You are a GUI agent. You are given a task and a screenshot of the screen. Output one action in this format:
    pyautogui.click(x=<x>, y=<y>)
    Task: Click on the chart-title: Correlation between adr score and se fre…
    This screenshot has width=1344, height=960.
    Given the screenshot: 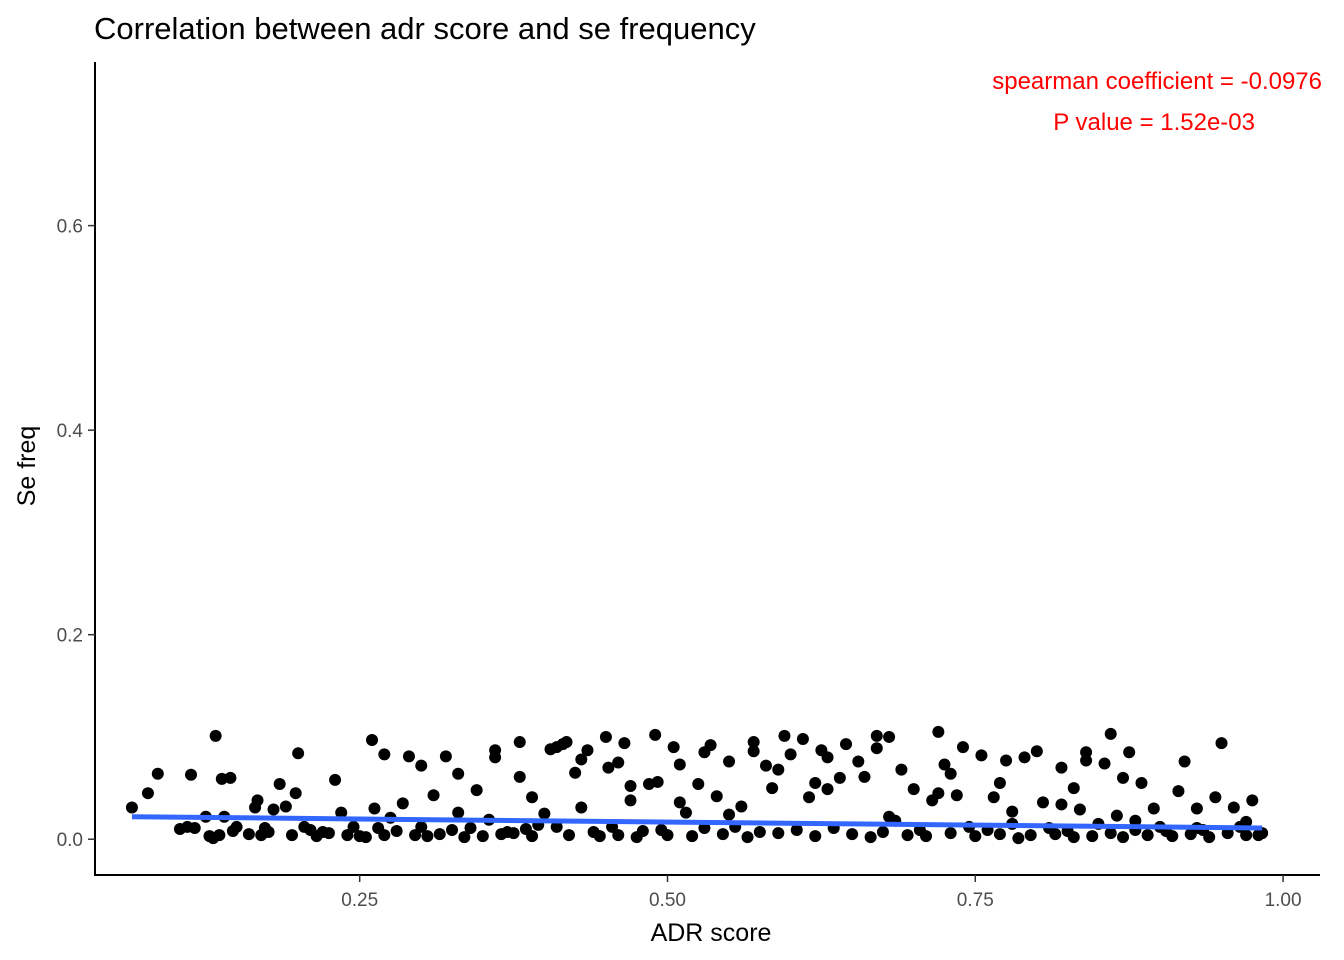 What is the action you would take?
    pyautogui.click(x=425, y=28)
    